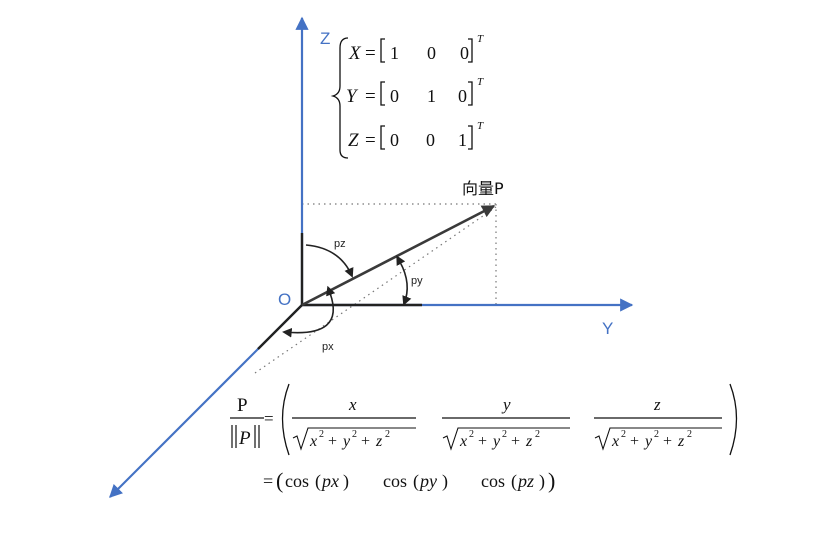 This screenshot has width=816, height=540. Describe the element at coordinates (309, 311) in the screenshot. I see `angle-px-arc` at that location.